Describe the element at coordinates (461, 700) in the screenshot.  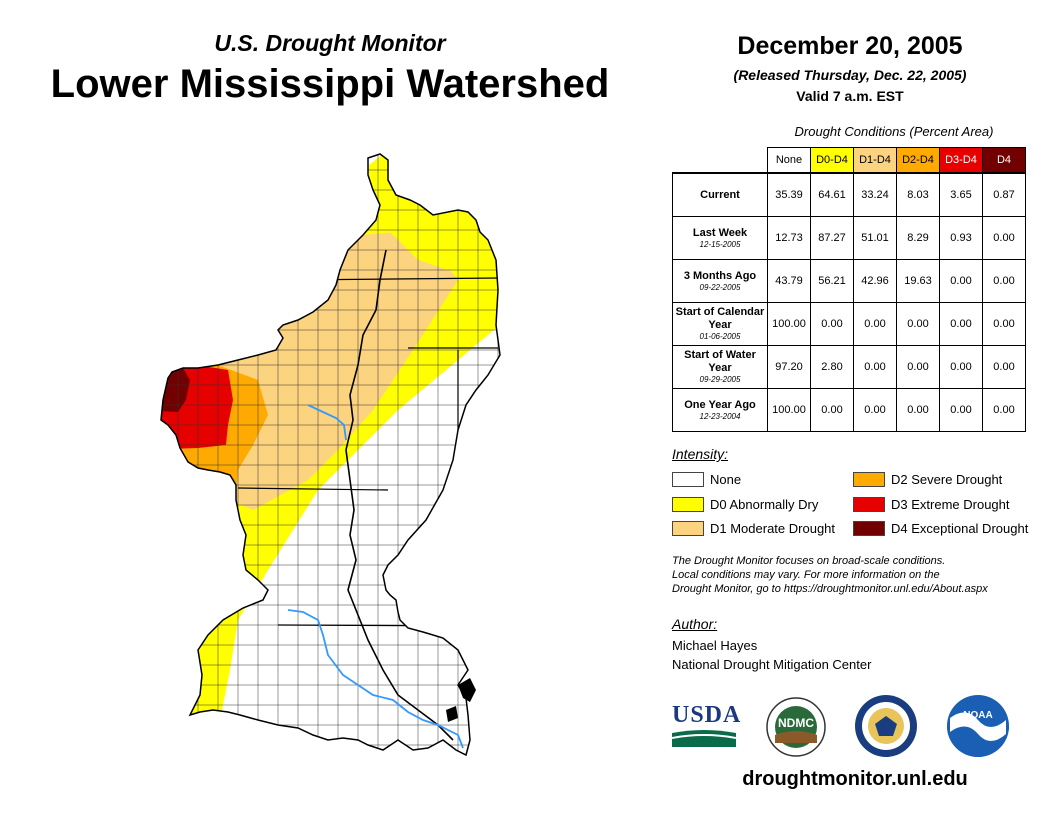
I see `delta-marsh` at that location.